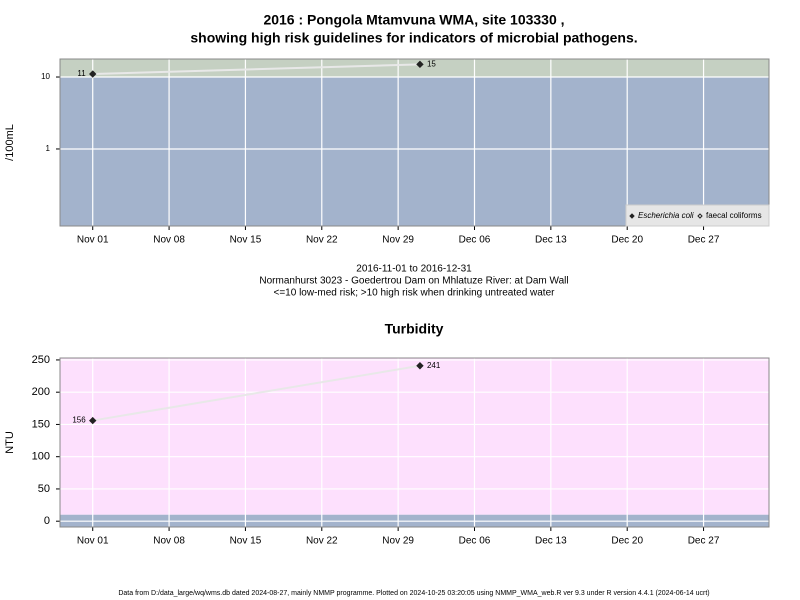 This screenshot has width=800, height=600. I want to click on y-tick-label: 50, so click(44, 489).